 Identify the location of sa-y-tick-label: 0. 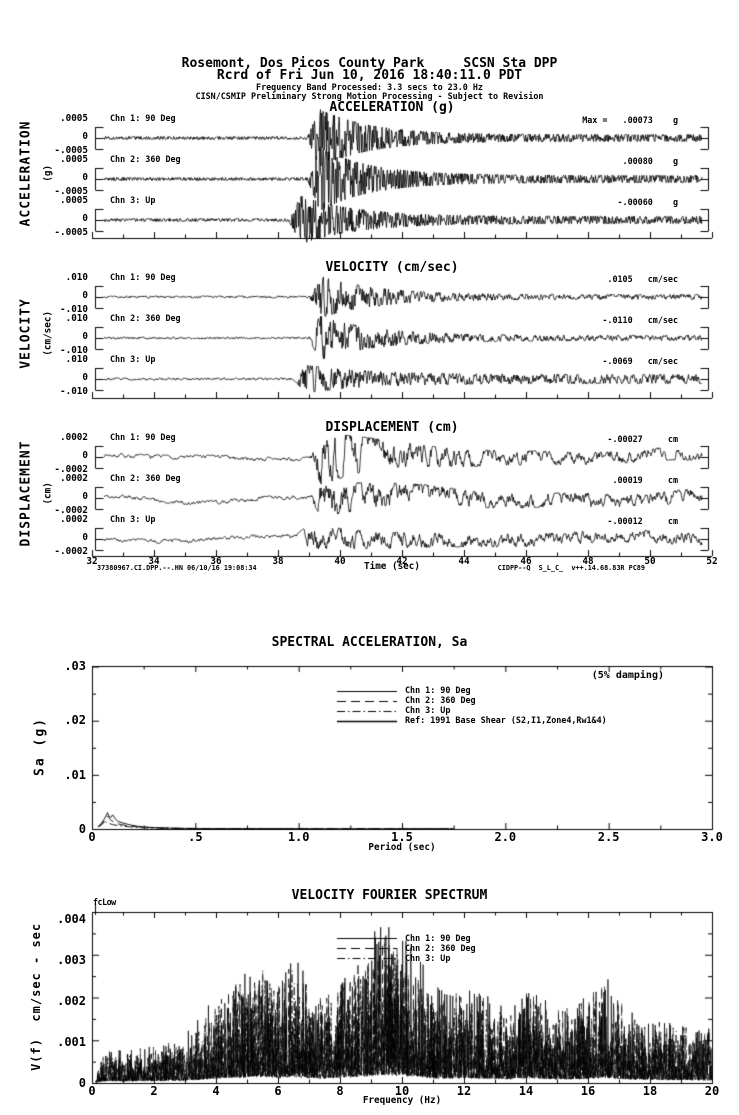
(82, 829).